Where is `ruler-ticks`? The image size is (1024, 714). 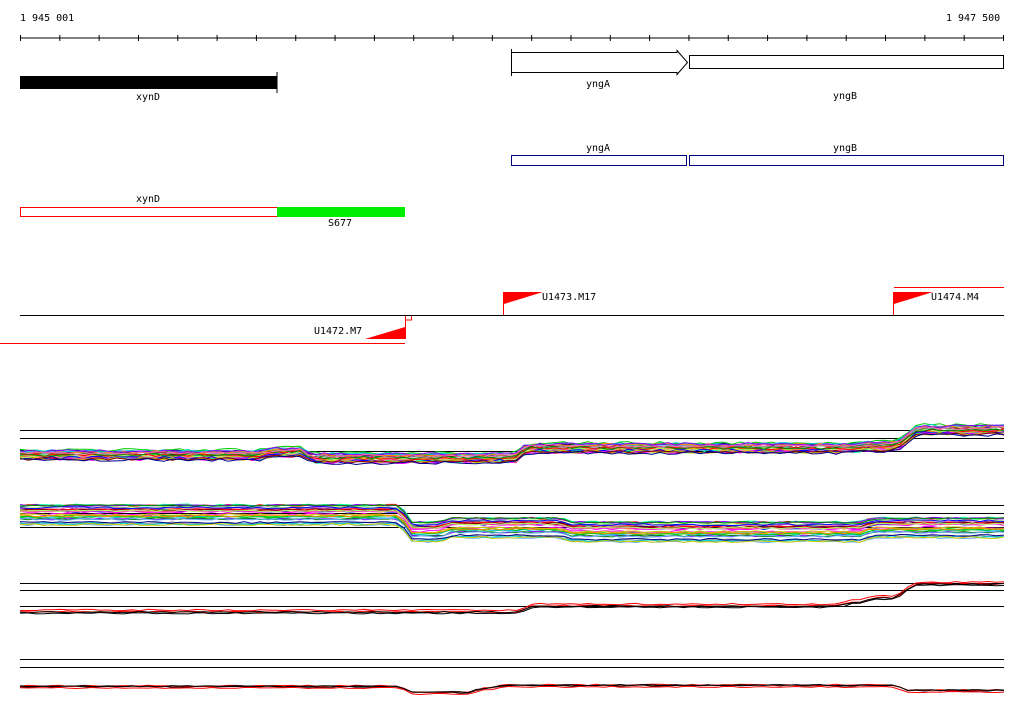 ruler-ticks is located at coordinates (512, 38).